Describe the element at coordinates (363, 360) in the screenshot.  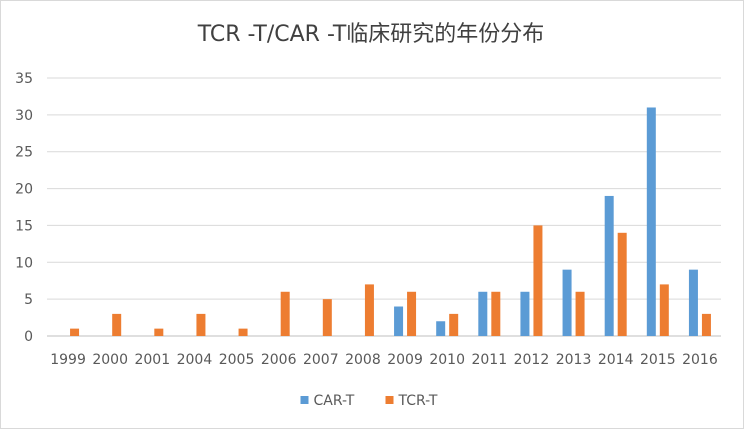
I see `x-tick-label: 2008` at that location.